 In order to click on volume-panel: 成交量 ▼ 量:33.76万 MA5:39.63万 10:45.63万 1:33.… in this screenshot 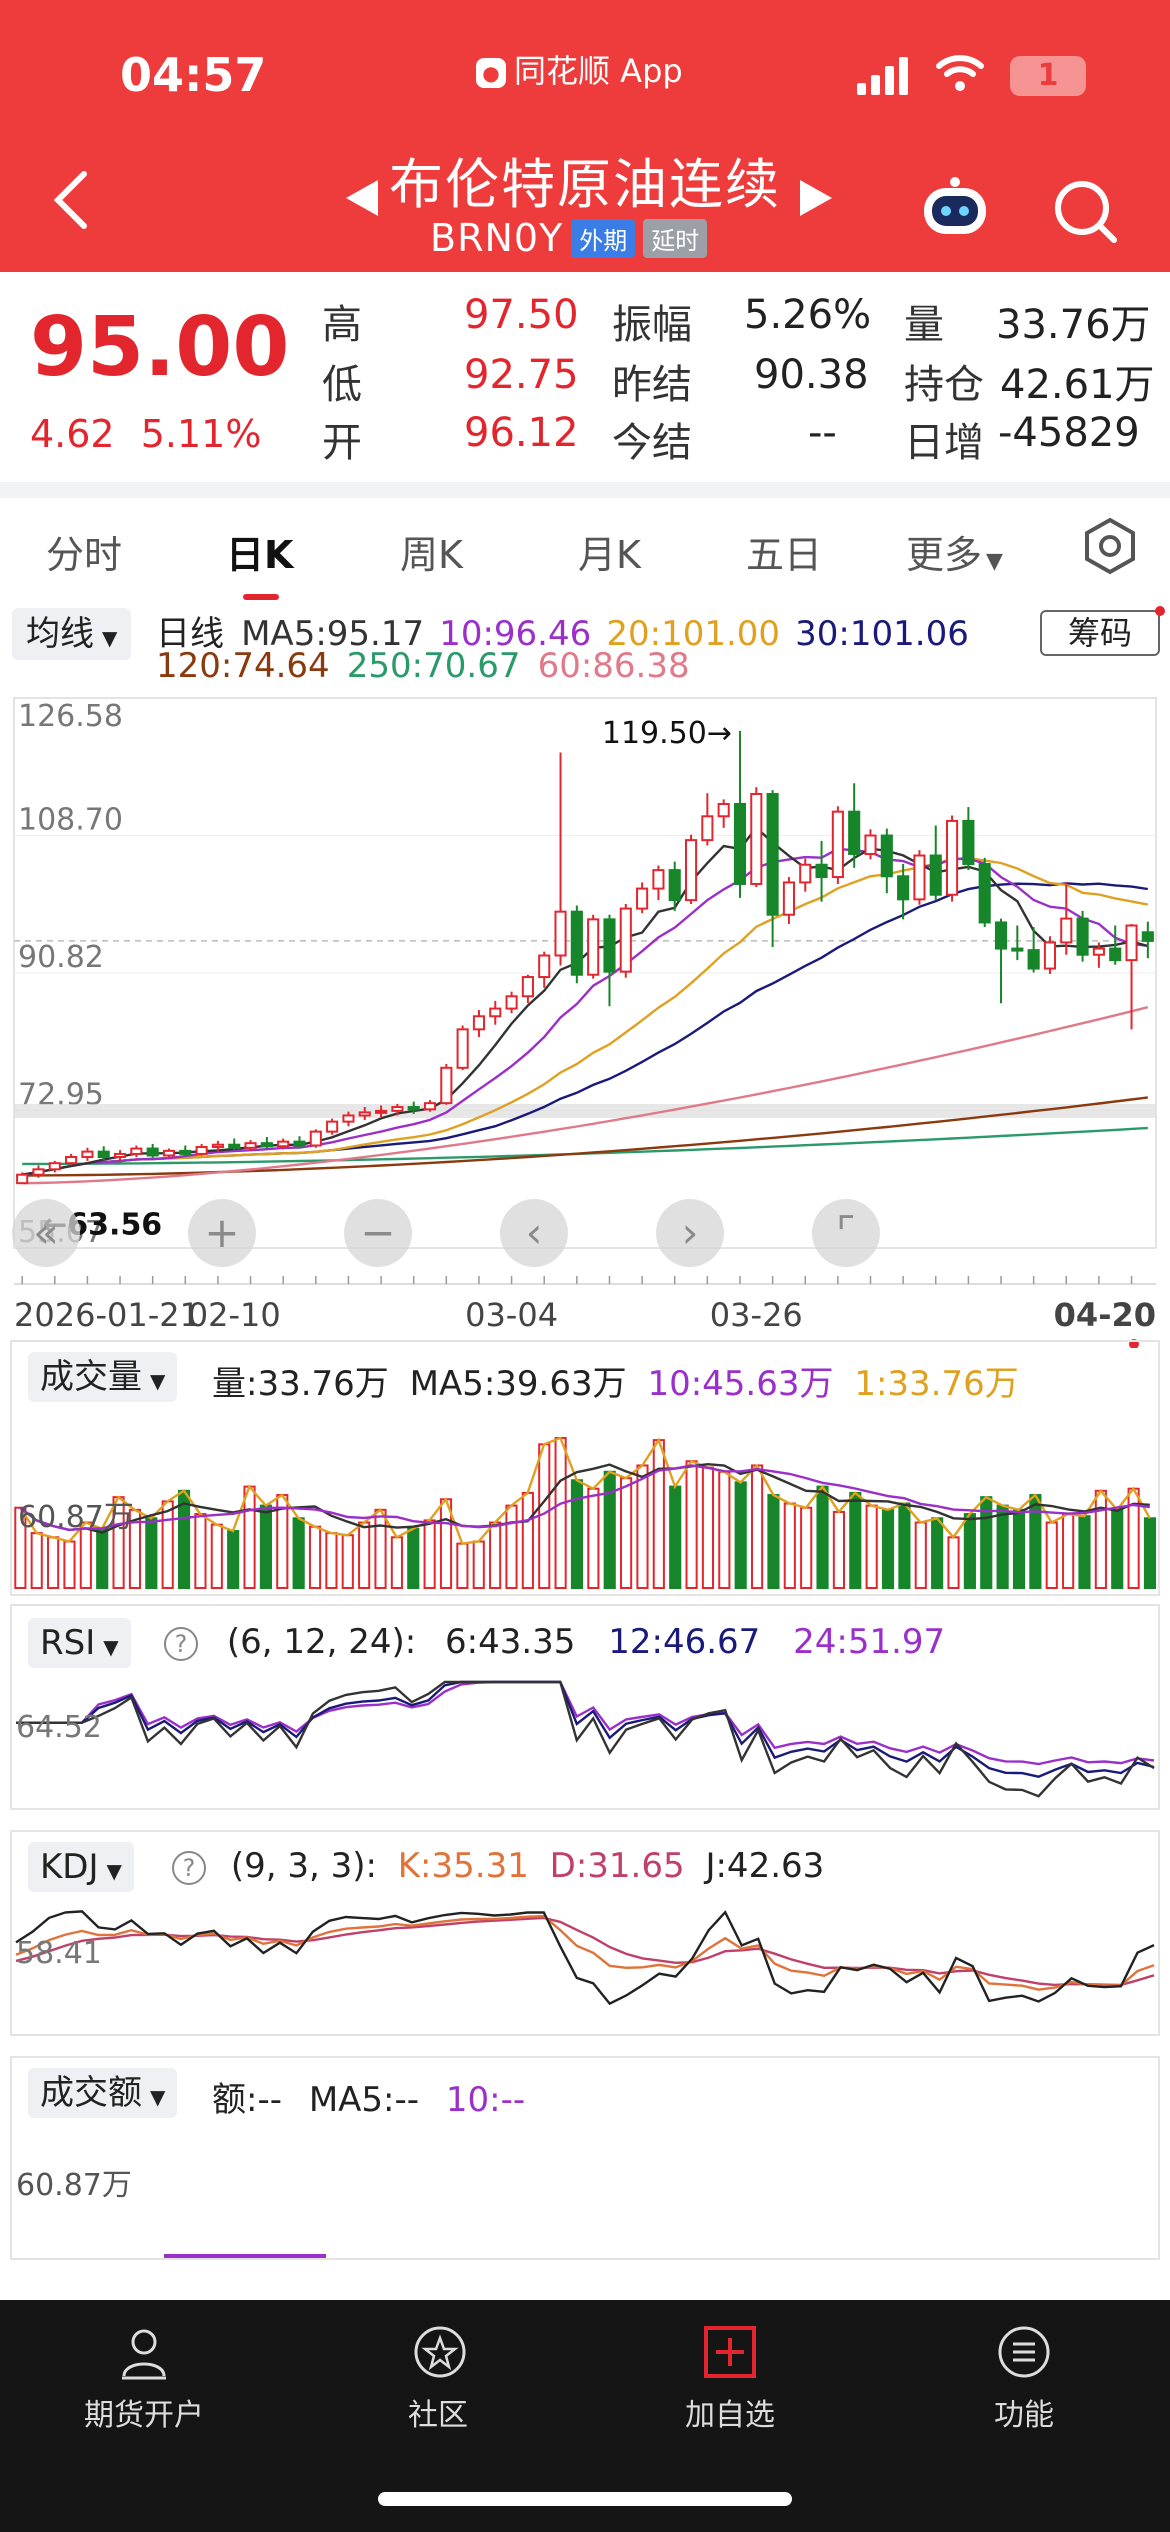, I will do `click(585, 1468)`.